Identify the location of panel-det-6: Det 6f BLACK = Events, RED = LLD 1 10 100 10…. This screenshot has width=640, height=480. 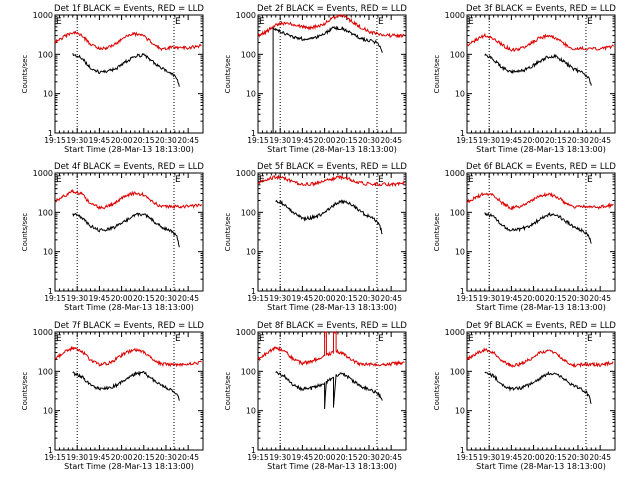
(524, 237).